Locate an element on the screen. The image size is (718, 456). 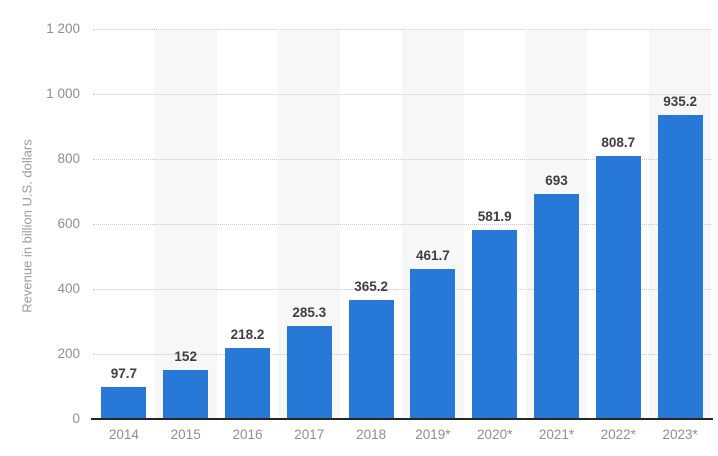
bar-value-label: 97.7 is located at coordinates (124, 374).